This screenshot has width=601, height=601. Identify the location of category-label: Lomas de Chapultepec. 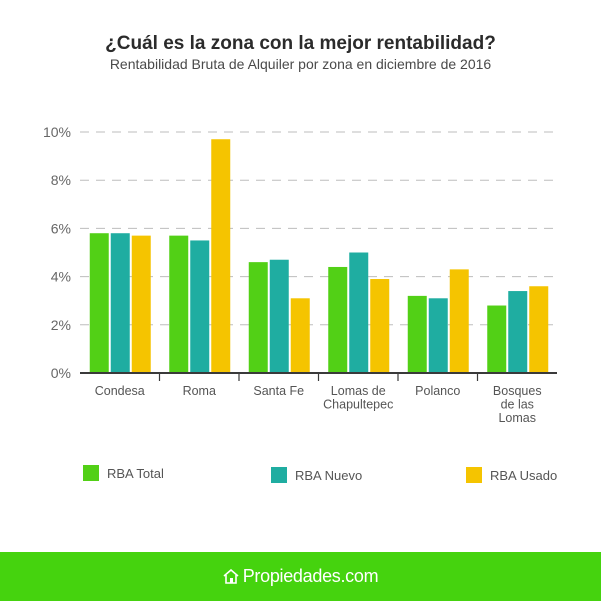
(358, 398).